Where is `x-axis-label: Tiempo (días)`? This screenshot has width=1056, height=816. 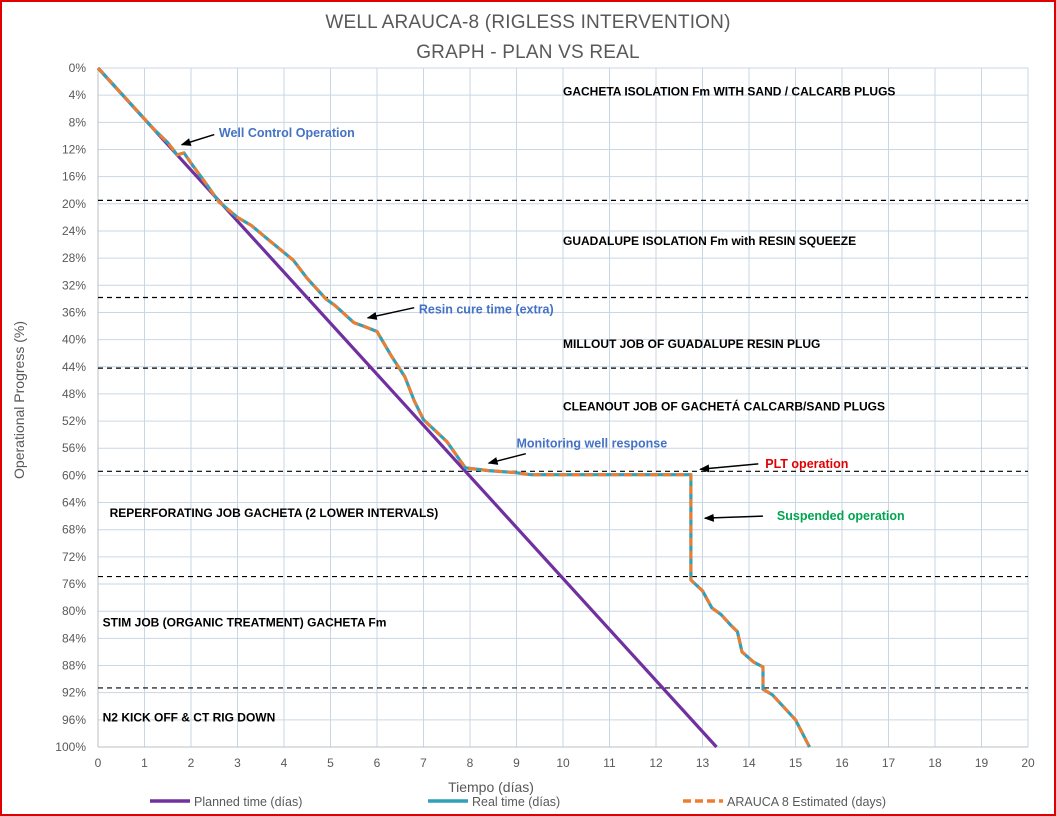
x-axis-label: Tiempo (días) is located at coordinates (491, 787).